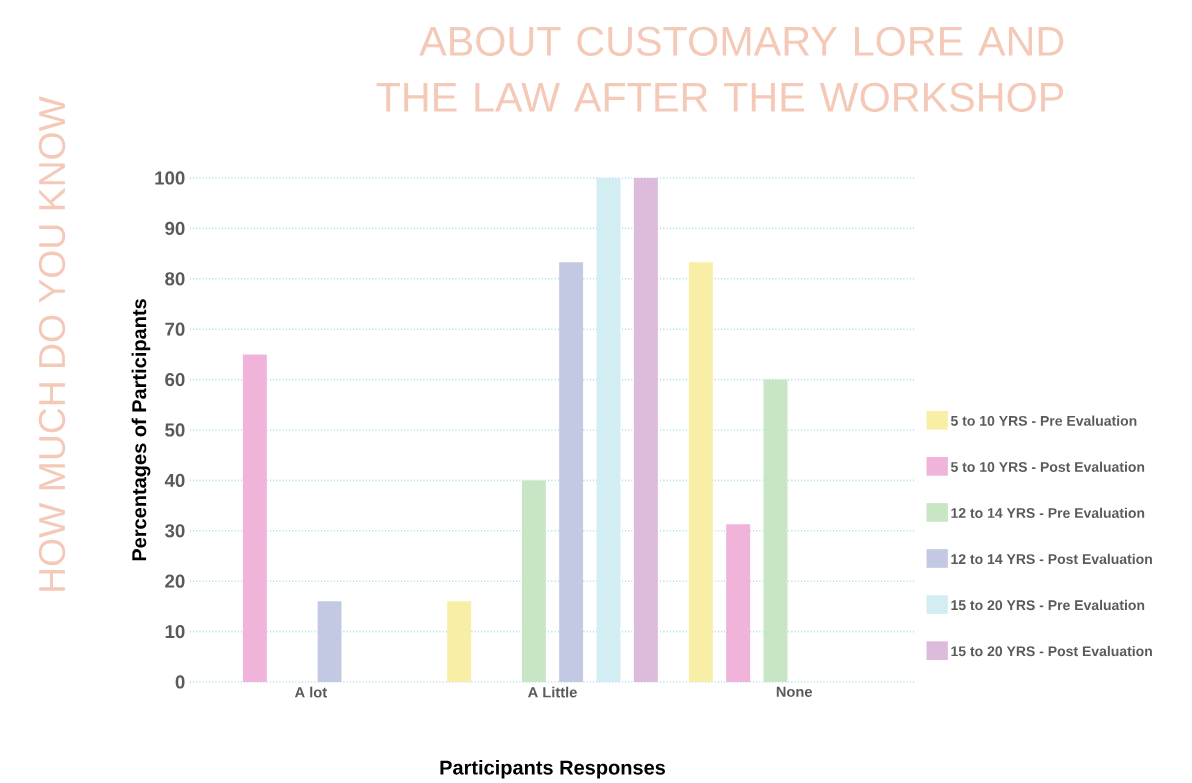  I want to click on x-tick-label: A Little, so click(552, 692).